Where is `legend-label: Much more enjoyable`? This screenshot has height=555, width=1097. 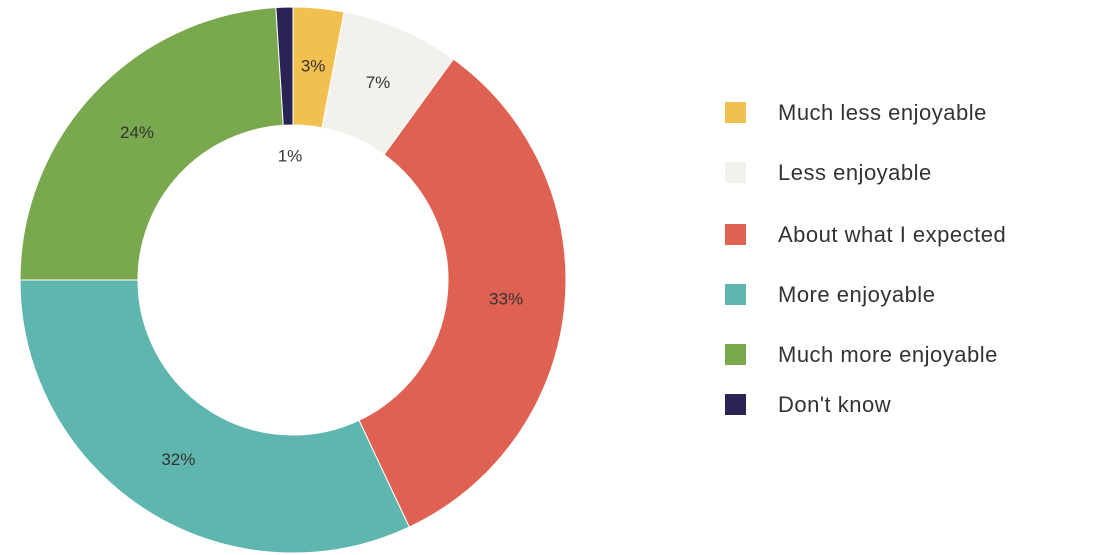
legend-label: Much more enjoyable is located at coordinates (888, 354).